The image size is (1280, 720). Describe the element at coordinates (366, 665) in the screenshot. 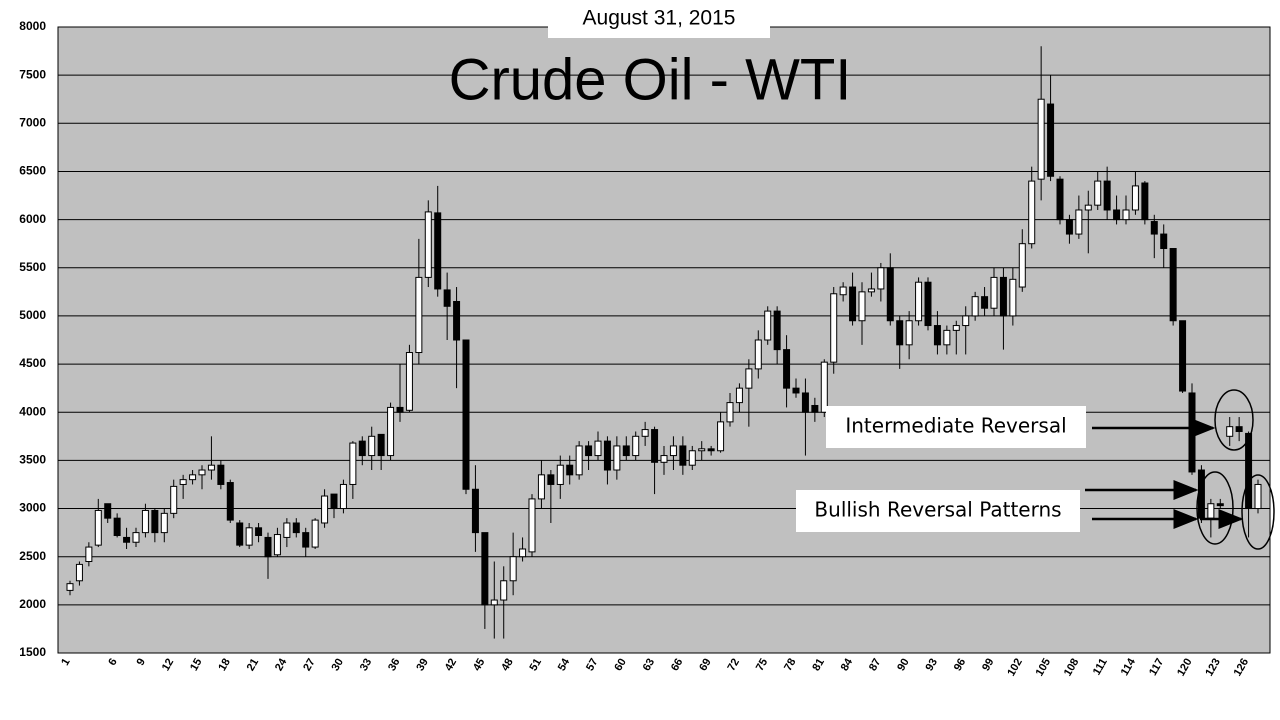

I see `x-tick-label: 33` at that location.